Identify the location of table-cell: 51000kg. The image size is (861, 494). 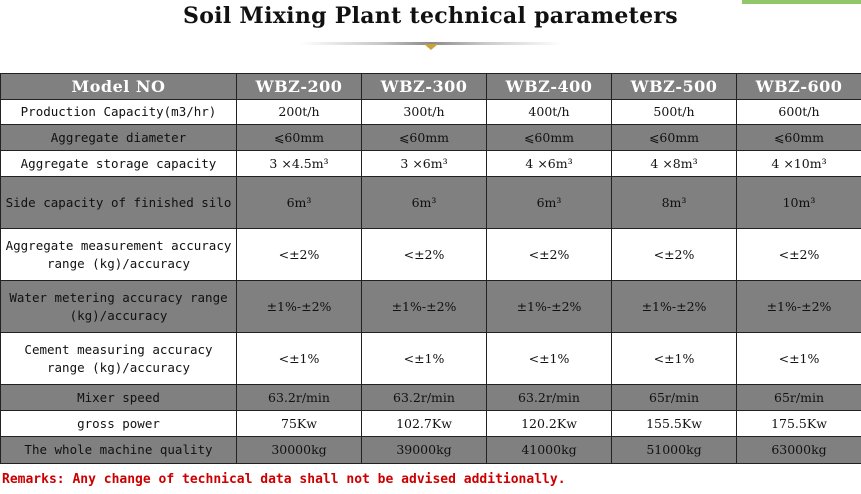
(674, 450).